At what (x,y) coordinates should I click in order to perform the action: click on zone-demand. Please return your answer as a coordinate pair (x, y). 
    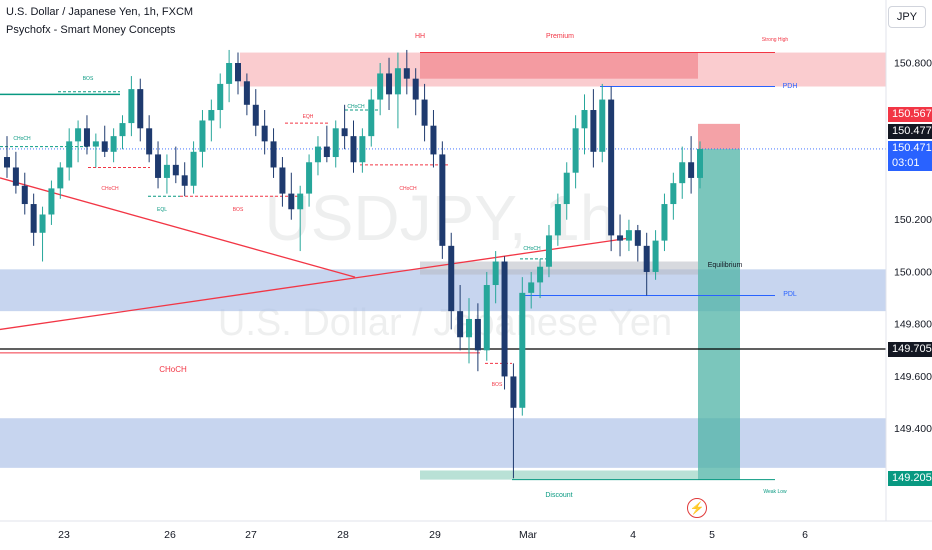
    Looking at the image, I should click on (443, 290).